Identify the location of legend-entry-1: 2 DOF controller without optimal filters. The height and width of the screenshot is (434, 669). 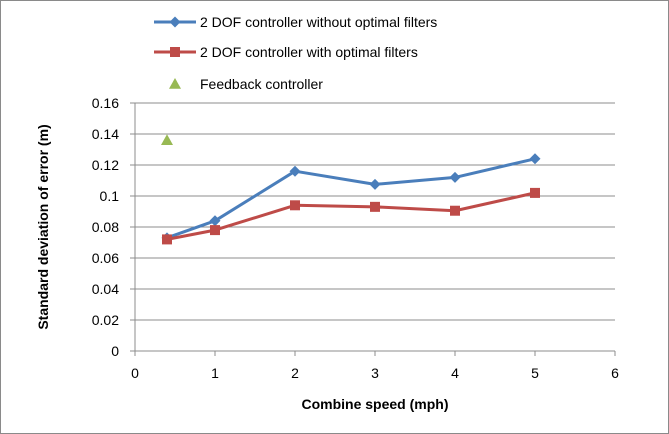
(295, 22).